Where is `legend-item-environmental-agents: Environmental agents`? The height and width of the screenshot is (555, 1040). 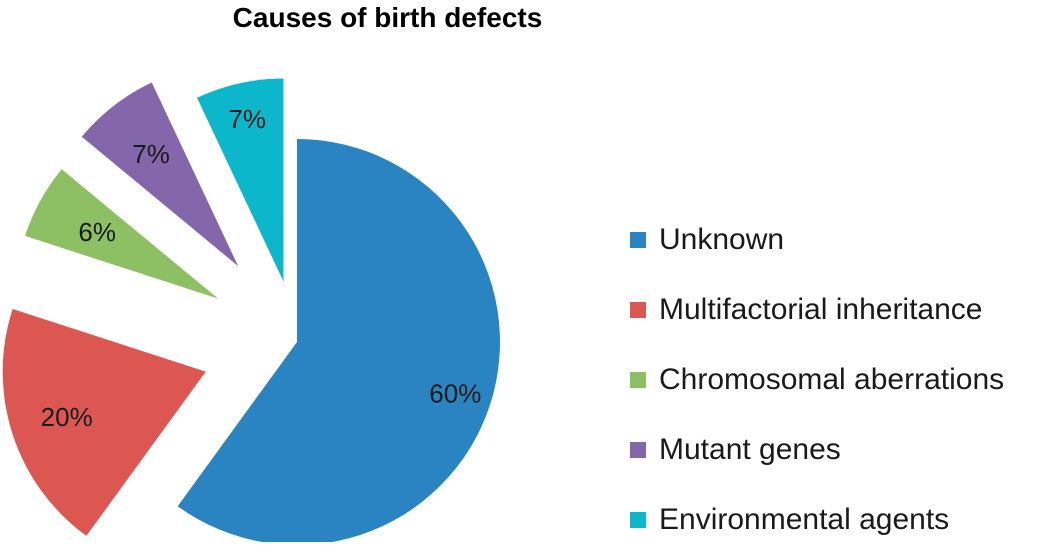 legend-item-environmental-agents: Environmental agents is located at coordinates (835, 520).